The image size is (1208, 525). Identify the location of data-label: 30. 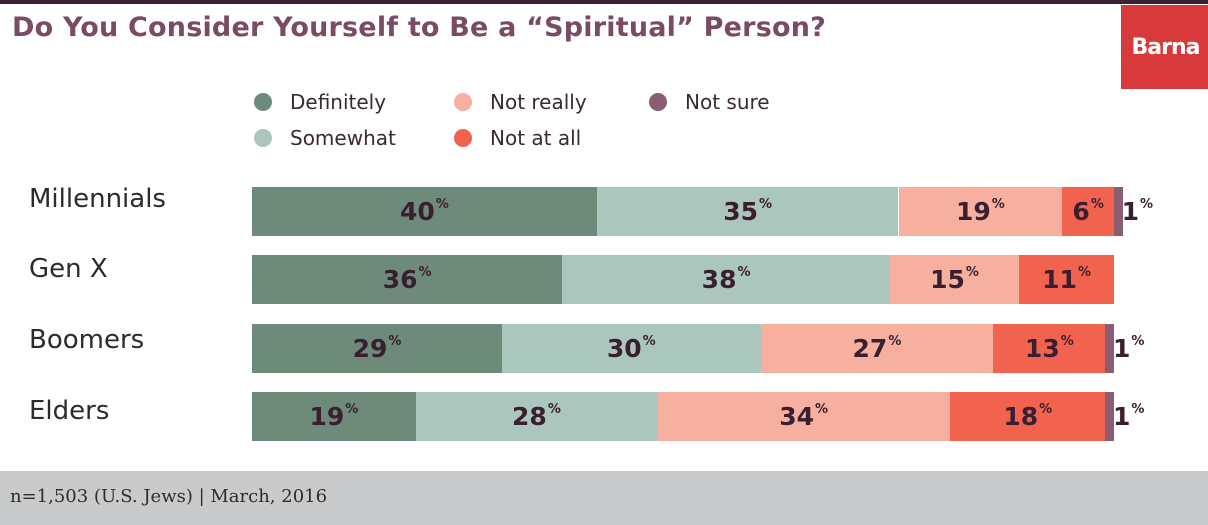
(624, 348).